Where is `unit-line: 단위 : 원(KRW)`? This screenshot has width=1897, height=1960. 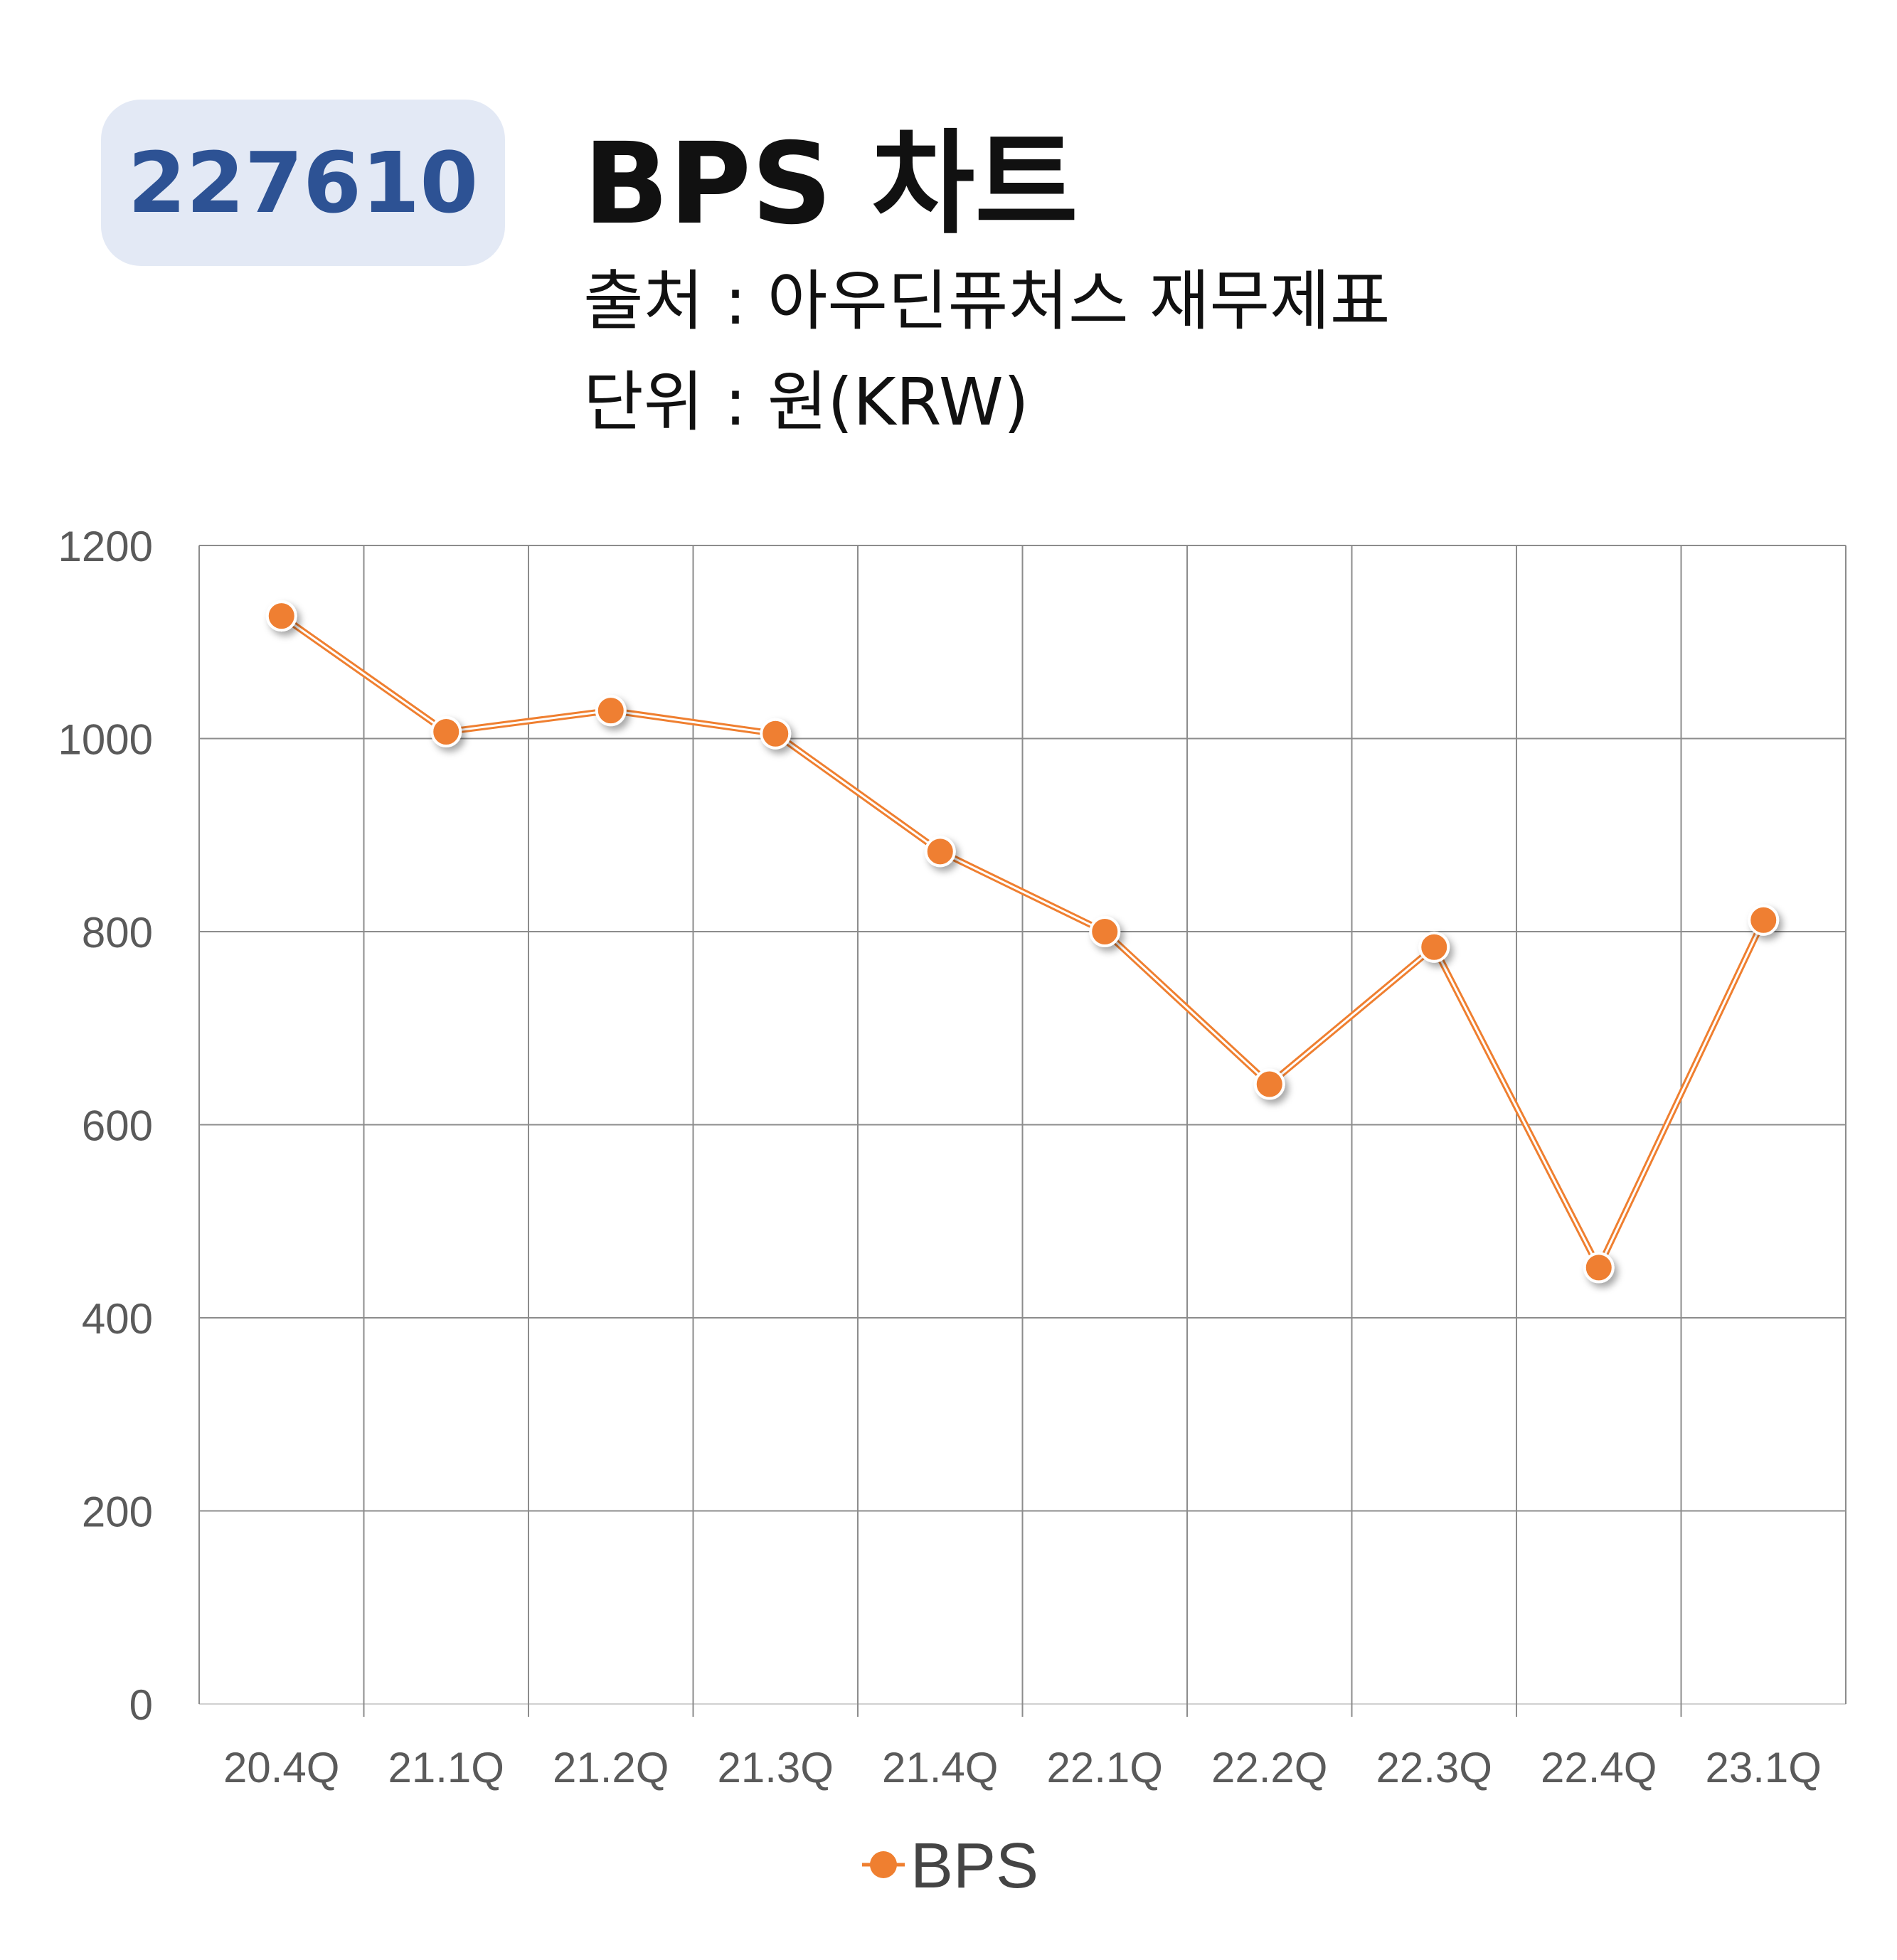
unit-line: 단위 : 원(KRW) is located at coordinates (806, 402).